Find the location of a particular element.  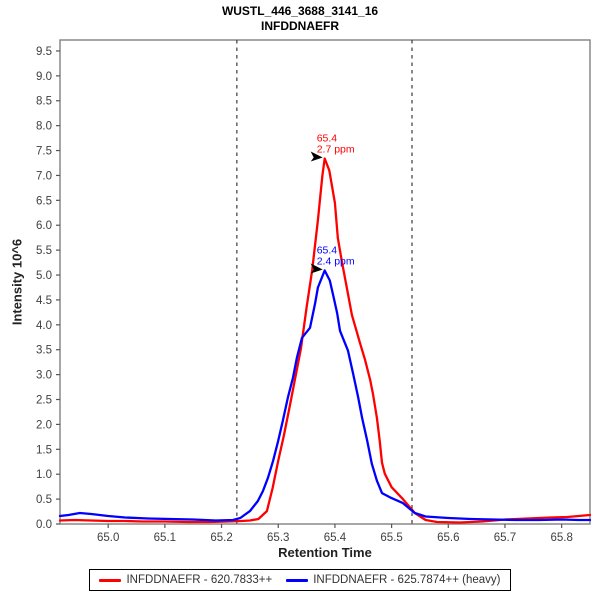

blue-line-swatch-icon is located at coordinates (297, 580).